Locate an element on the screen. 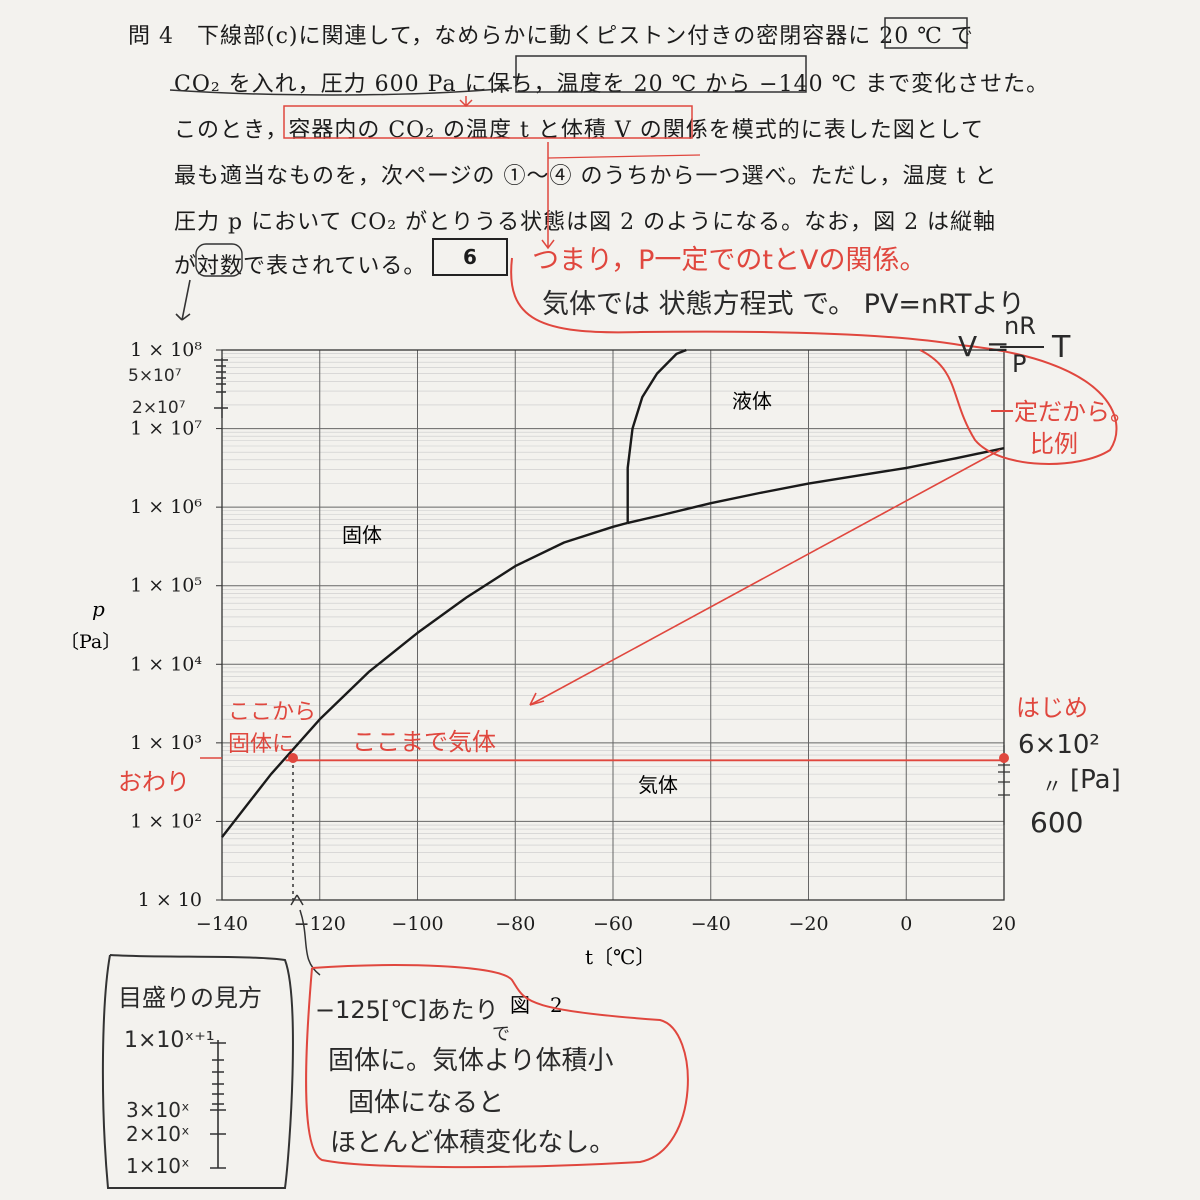  x-tick-label: 20 is located at coordinates (1004, 924).